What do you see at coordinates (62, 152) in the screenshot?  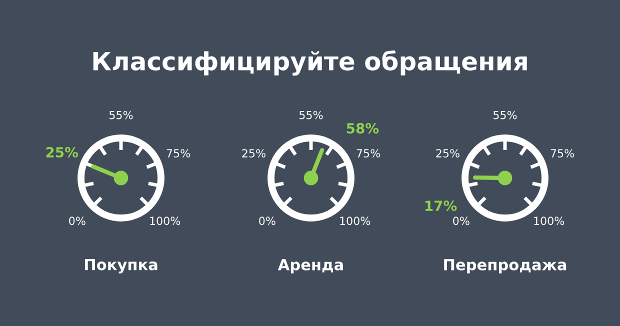 I see `data-label: 25%` at bounding box center [62, 152].